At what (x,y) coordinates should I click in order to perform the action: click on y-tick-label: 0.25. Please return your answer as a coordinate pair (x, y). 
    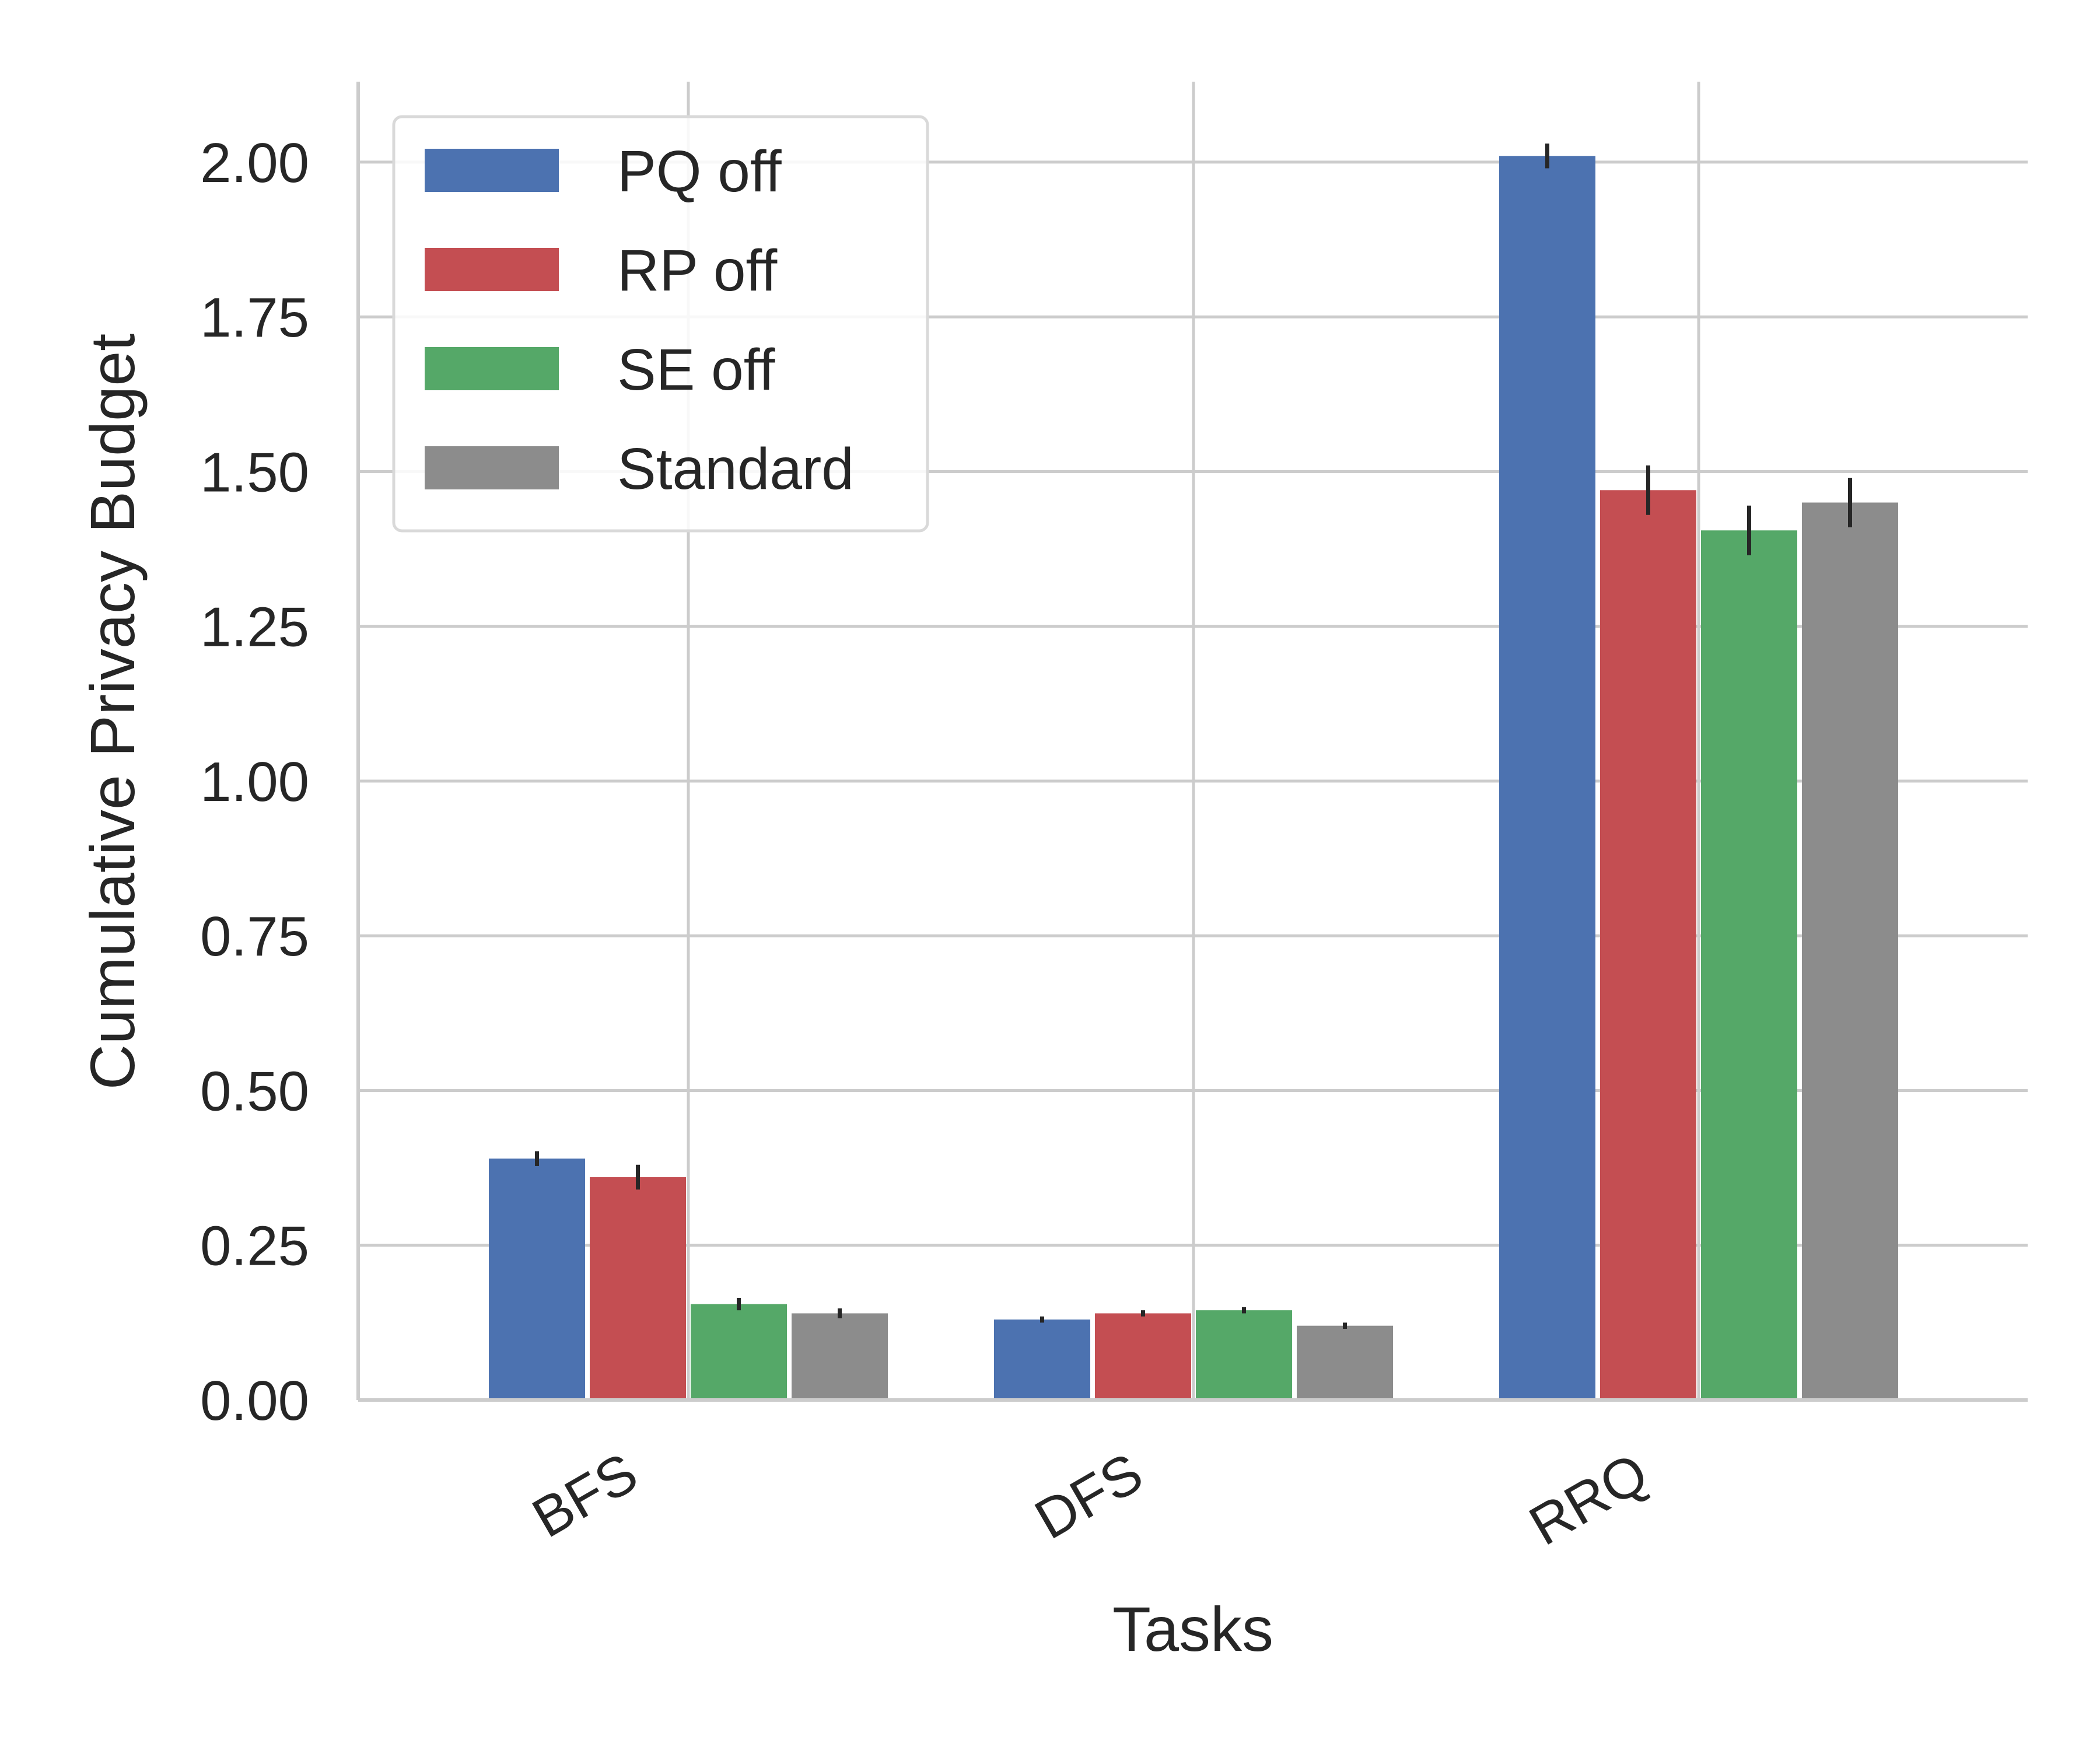
    Looking at the image, I should click on (254, 1246).